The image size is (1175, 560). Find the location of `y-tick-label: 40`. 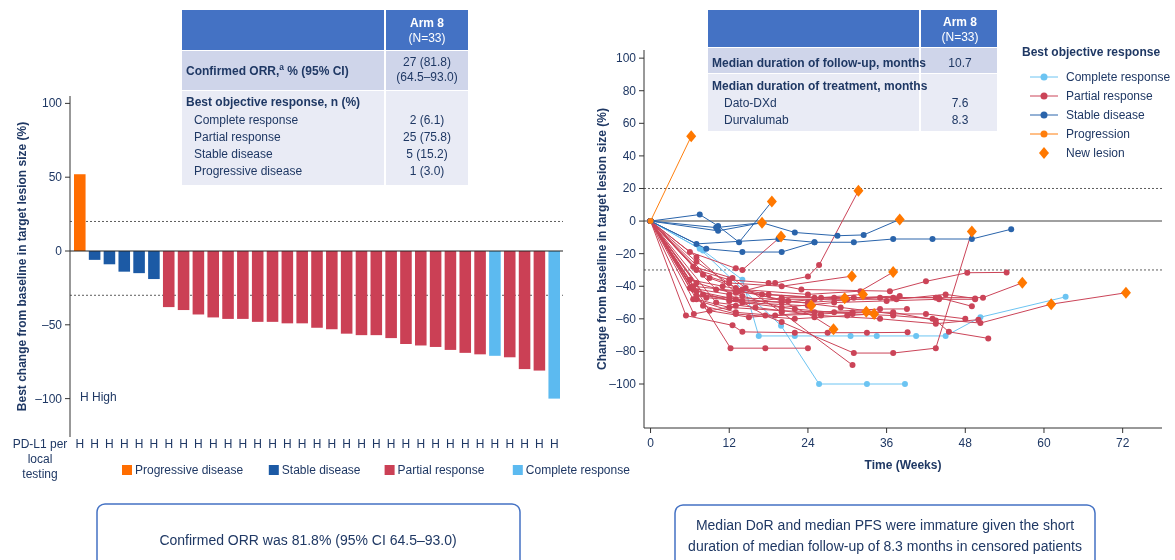

y-tick-label: 40 is located at coordinates (629, 155).